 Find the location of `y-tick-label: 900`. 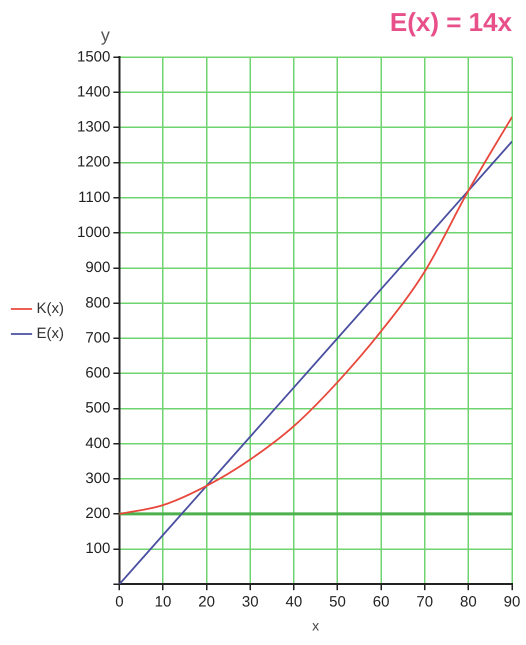

y-tick-label: 900 is located at coordinates (97, 267).